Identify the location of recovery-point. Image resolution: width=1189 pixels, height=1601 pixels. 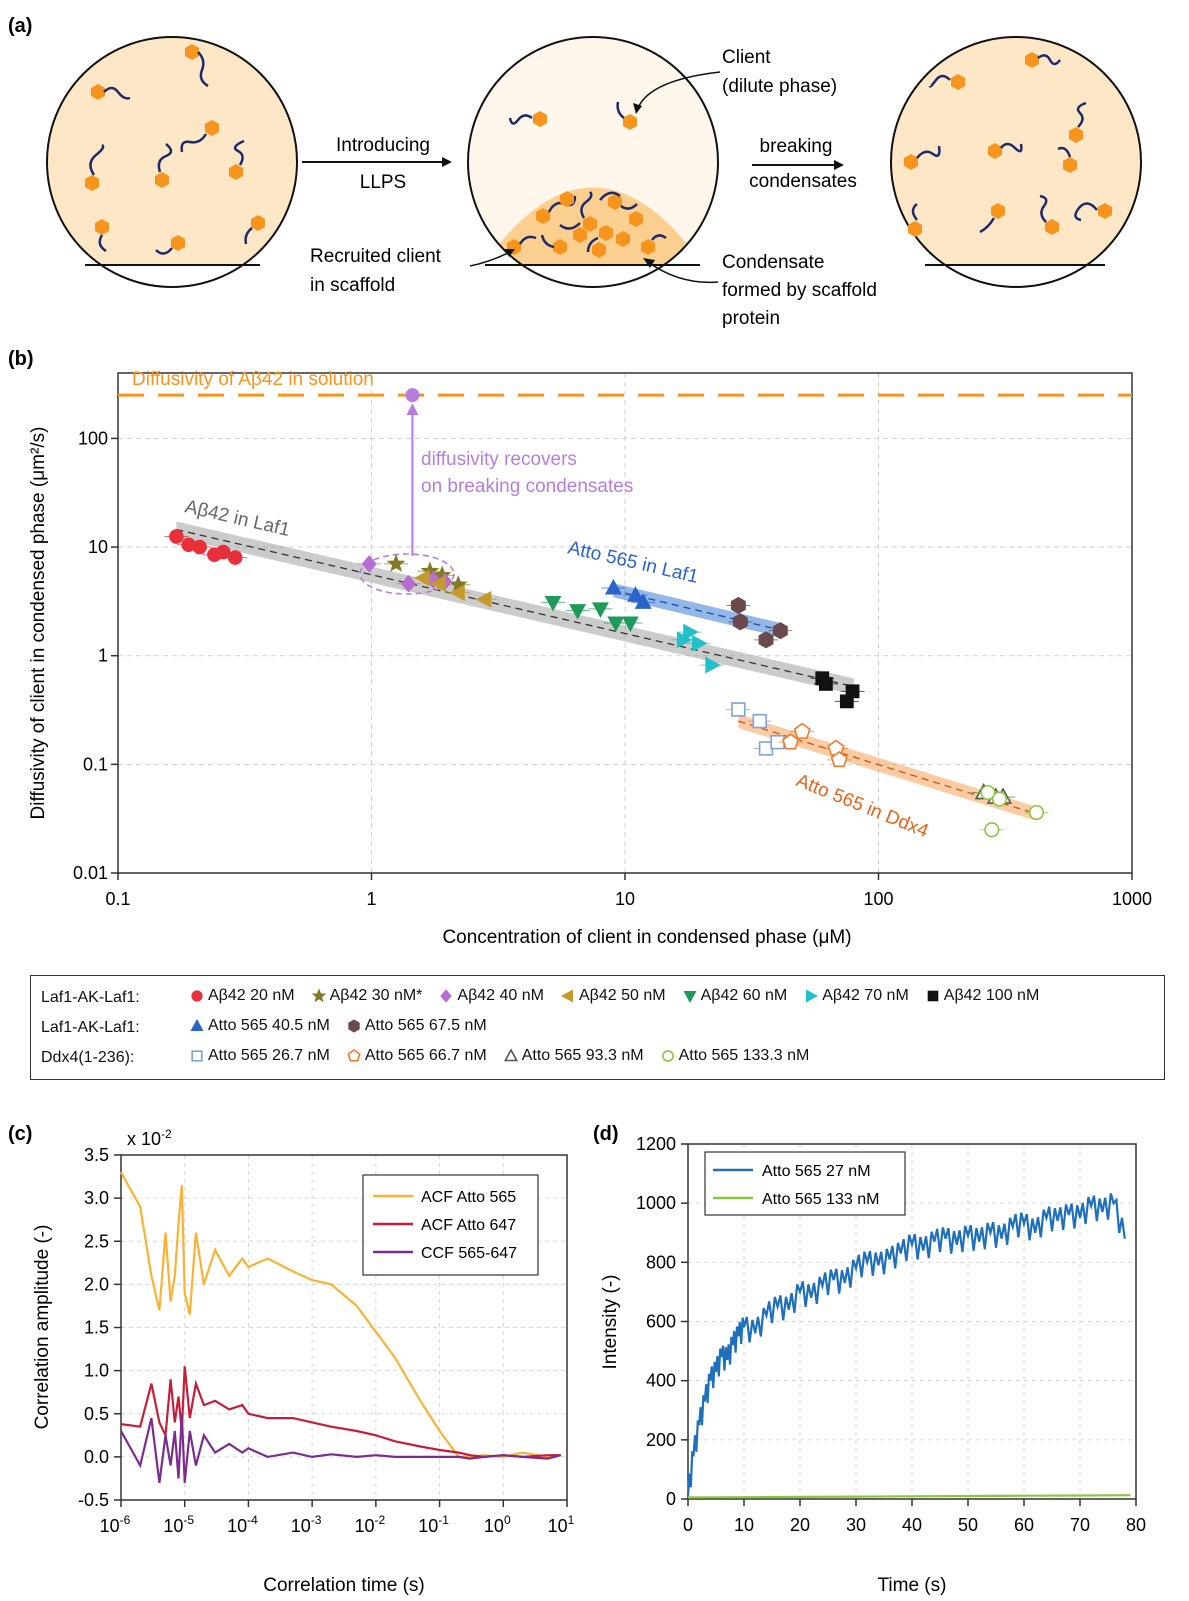
(412, 395).